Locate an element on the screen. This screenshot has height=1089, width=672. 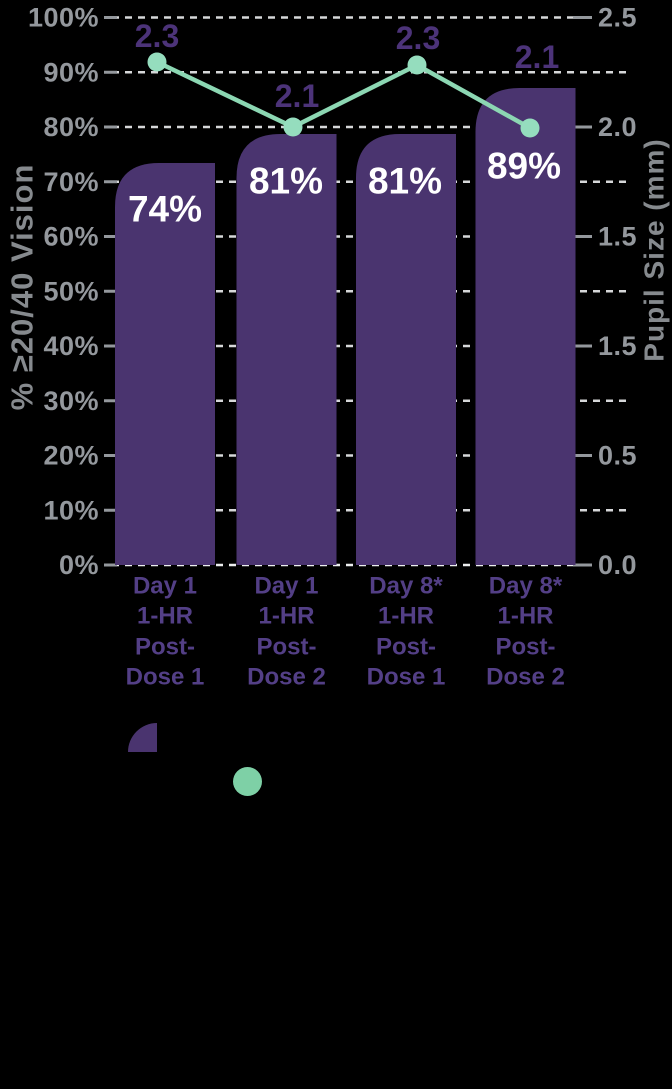
right-axis-title: Pupil Size (mm) is located at coordinates (654, 249).